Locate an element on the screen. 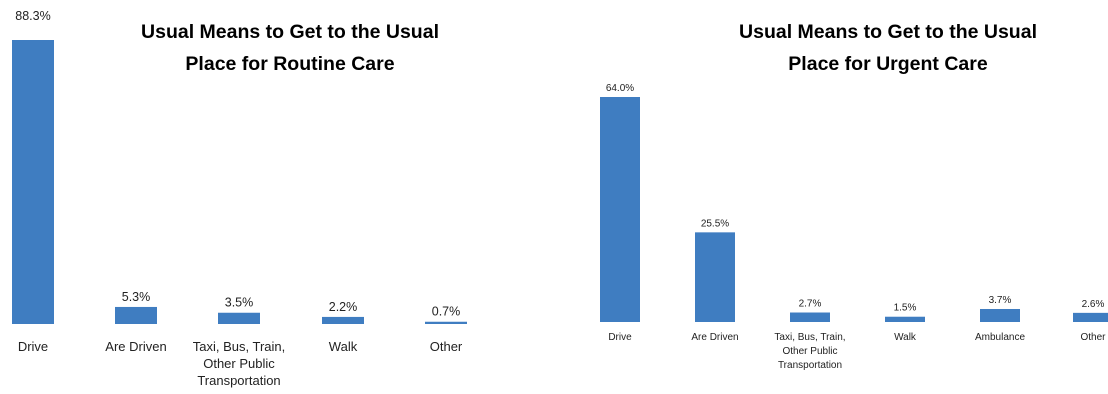 This screenshot has height=394, width=1108. data-label: 64.0% is located at coordinates (620, 88).